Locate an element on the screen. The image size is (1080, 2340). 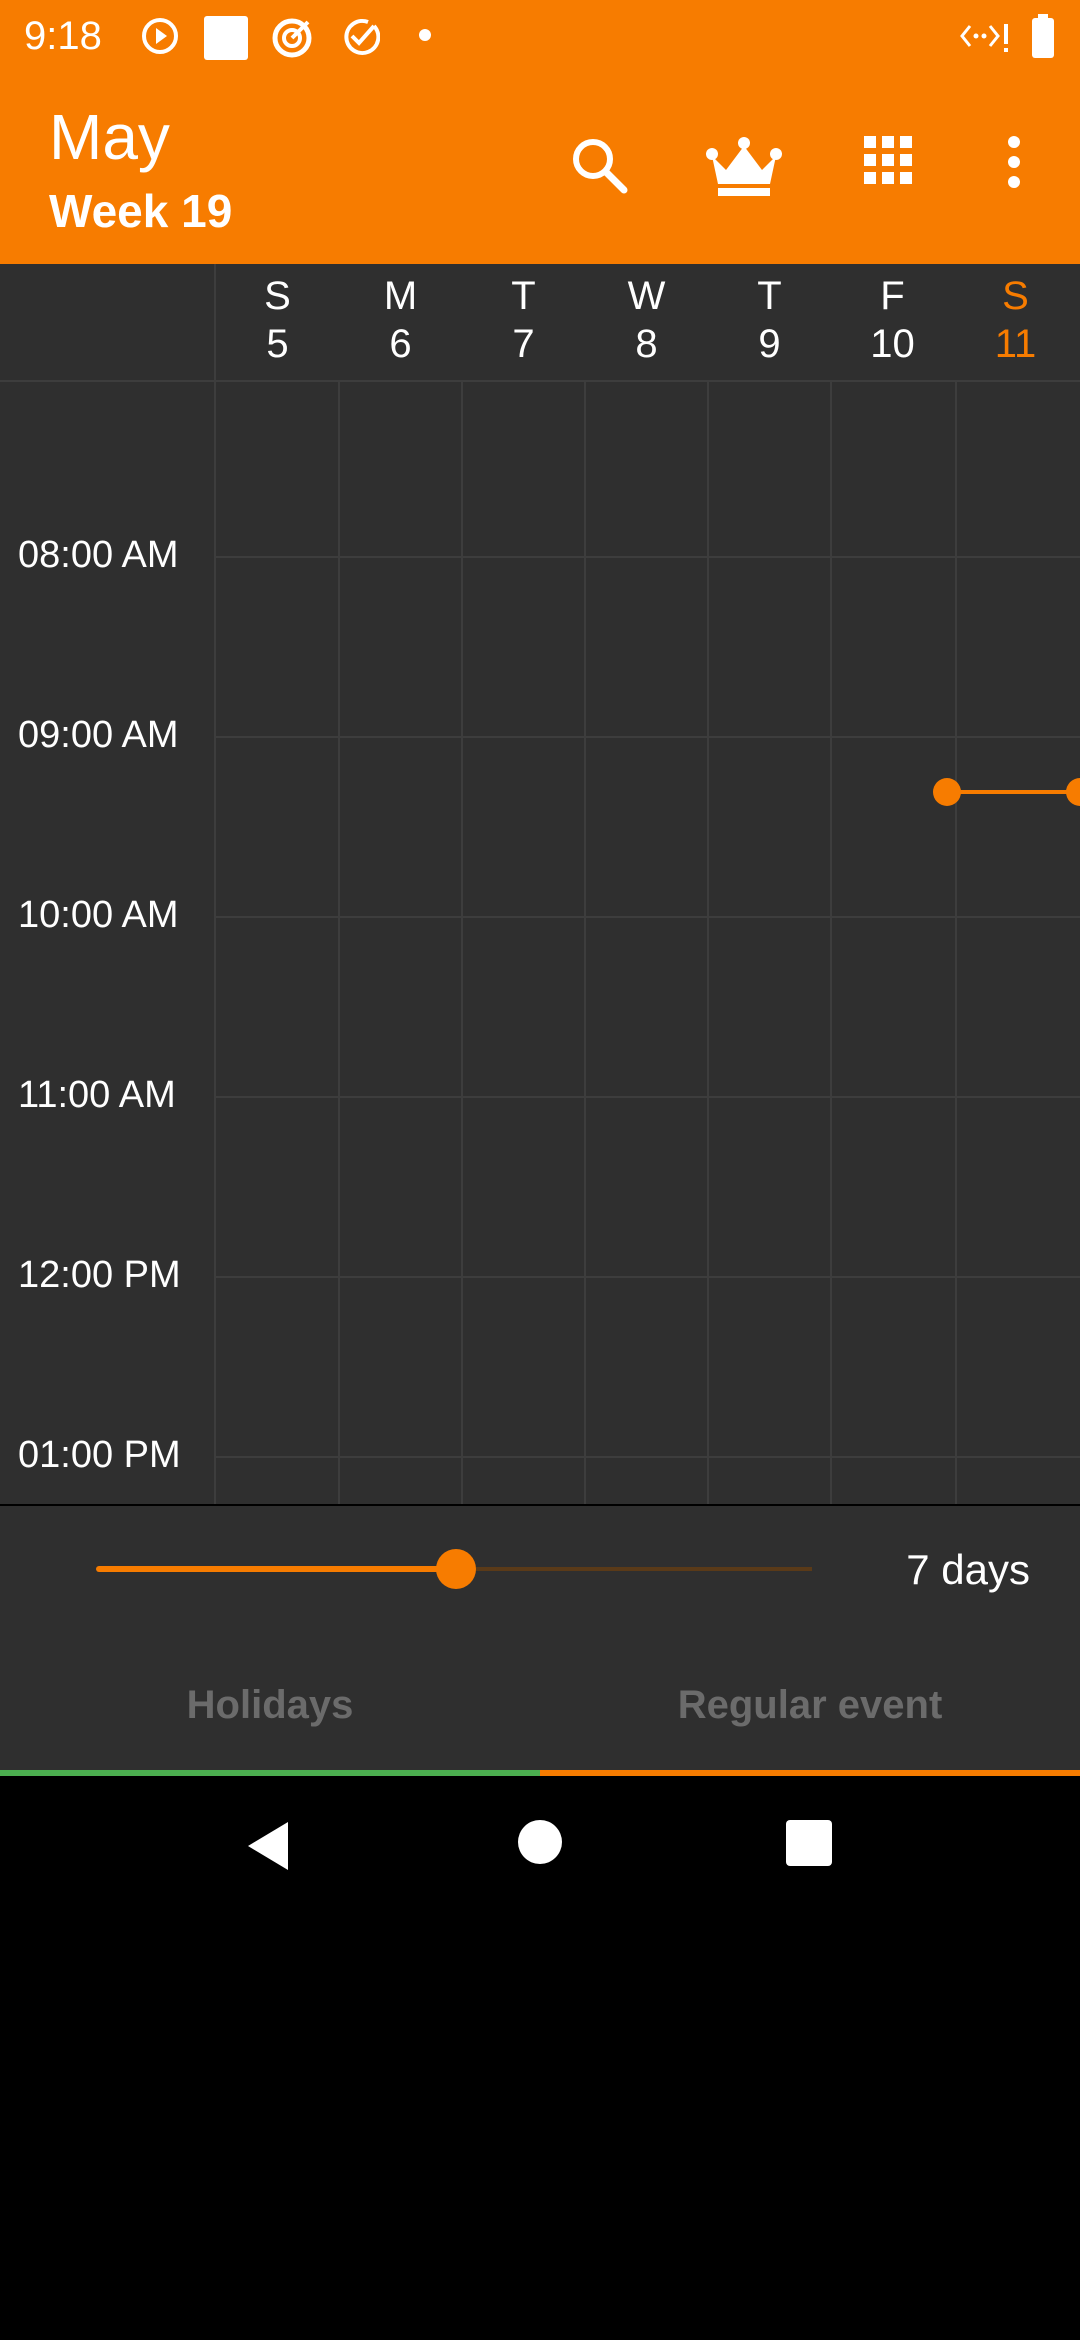
day-column-header-today: S 11 is located at coordinates (1015, 323).